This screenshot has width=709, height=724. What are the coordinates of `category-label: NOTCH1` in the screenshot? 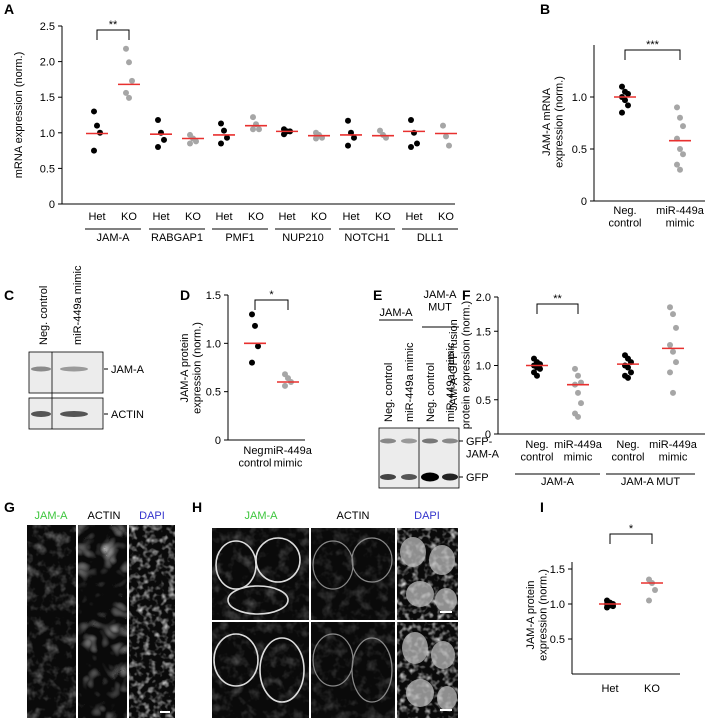 It's located at (366, 238).